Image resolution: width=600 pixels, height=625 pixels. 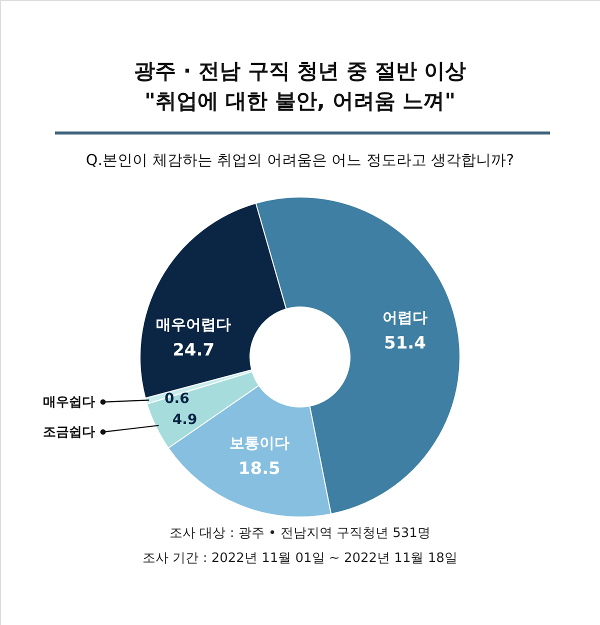 What do you see at coordinates (300, 71) in the screenshot?
I see `text: 광주 · 전남 구직 청년 중 절반 이상` at bounding box center [300, 71].